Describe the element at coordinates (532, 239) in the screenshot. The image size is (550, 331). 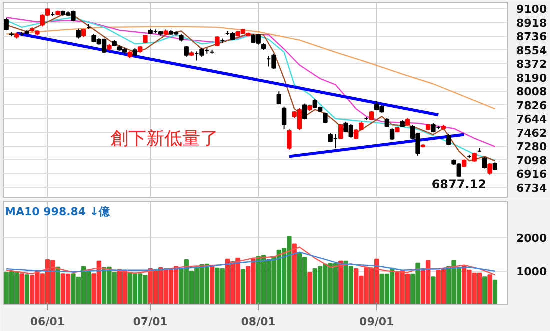
I see `y-tick-label: 2000` at that location.